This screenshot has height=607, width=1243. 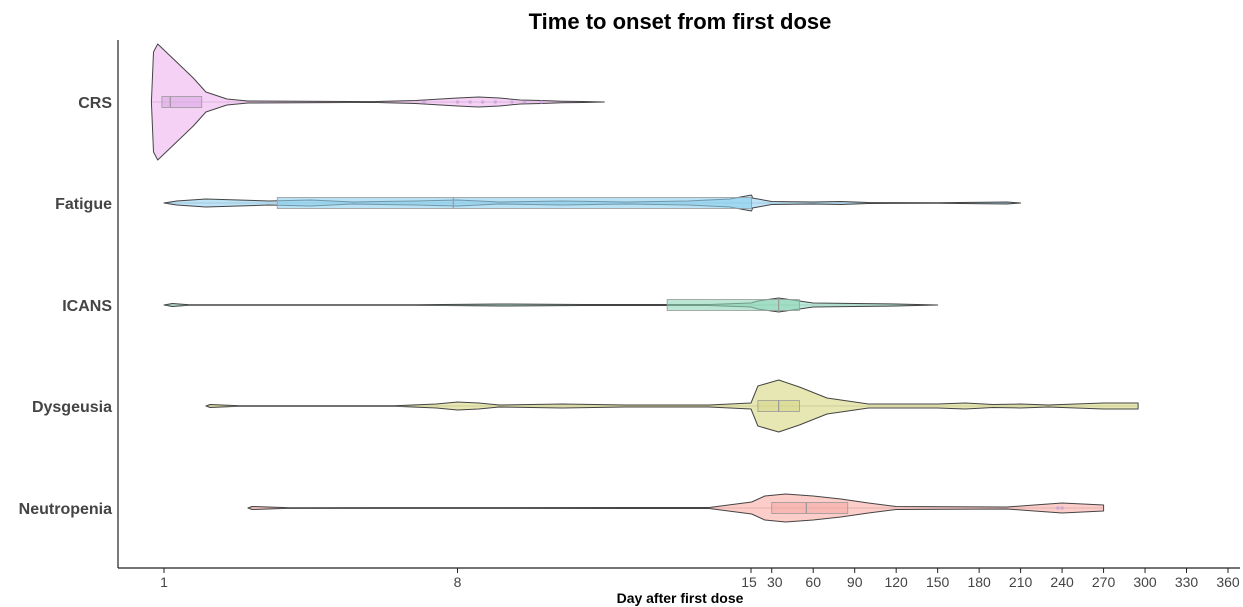 What do you see at coordinates (65, 509) in the screenshot?
I see `category-label-neutropenia: Neutropenia` at bounding box center [65, 509].